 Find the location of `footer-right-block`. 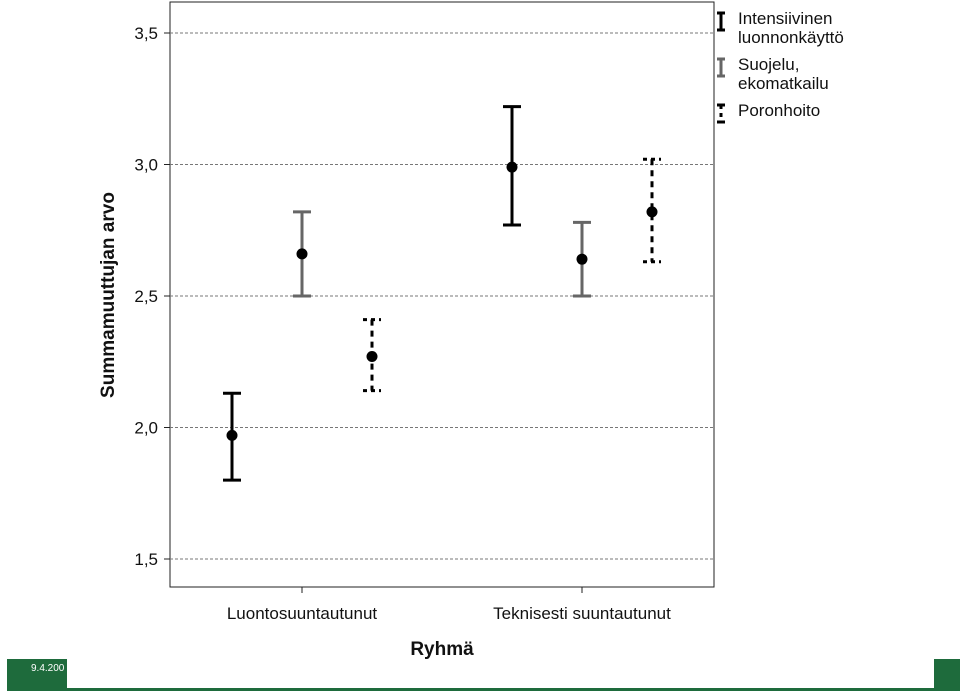

footer-right-block is located at coordinates (947, 675).